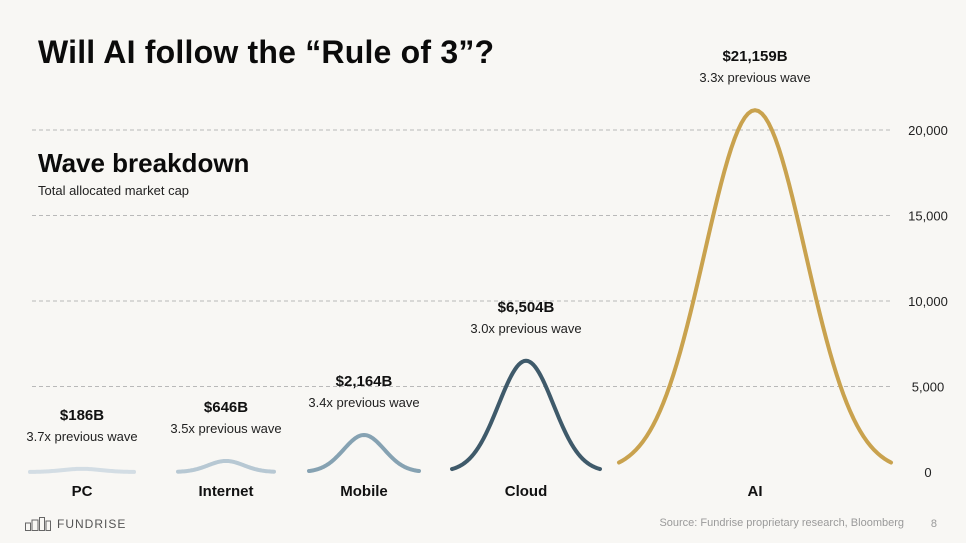 Image resolution: width=966 pixels, height=543 pixels. What do you see at coordinates (755, 491) in the screenshot?
I see `x-category-label: AI` at bounding box center [755, 491].